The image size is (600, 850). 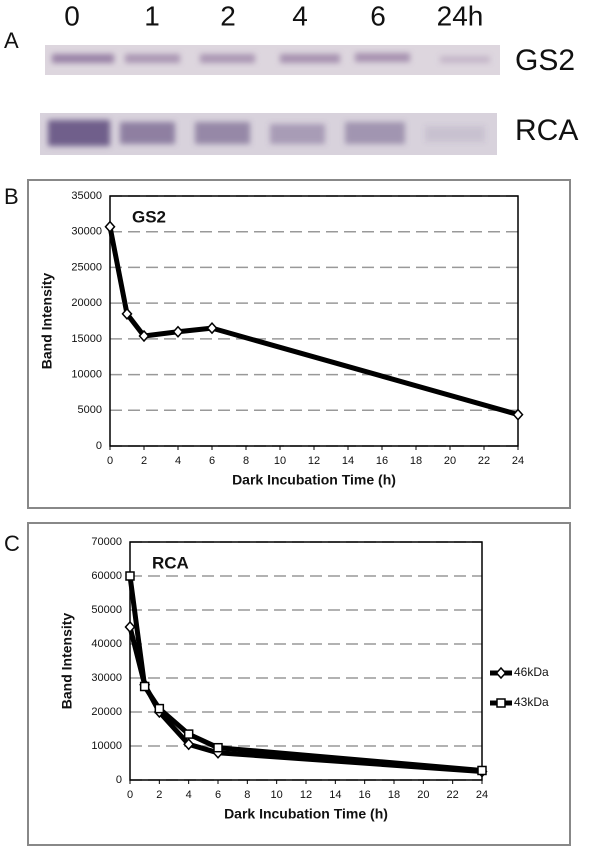 I want to click on blot-row-label: GS2, so click(x=545, y=60).